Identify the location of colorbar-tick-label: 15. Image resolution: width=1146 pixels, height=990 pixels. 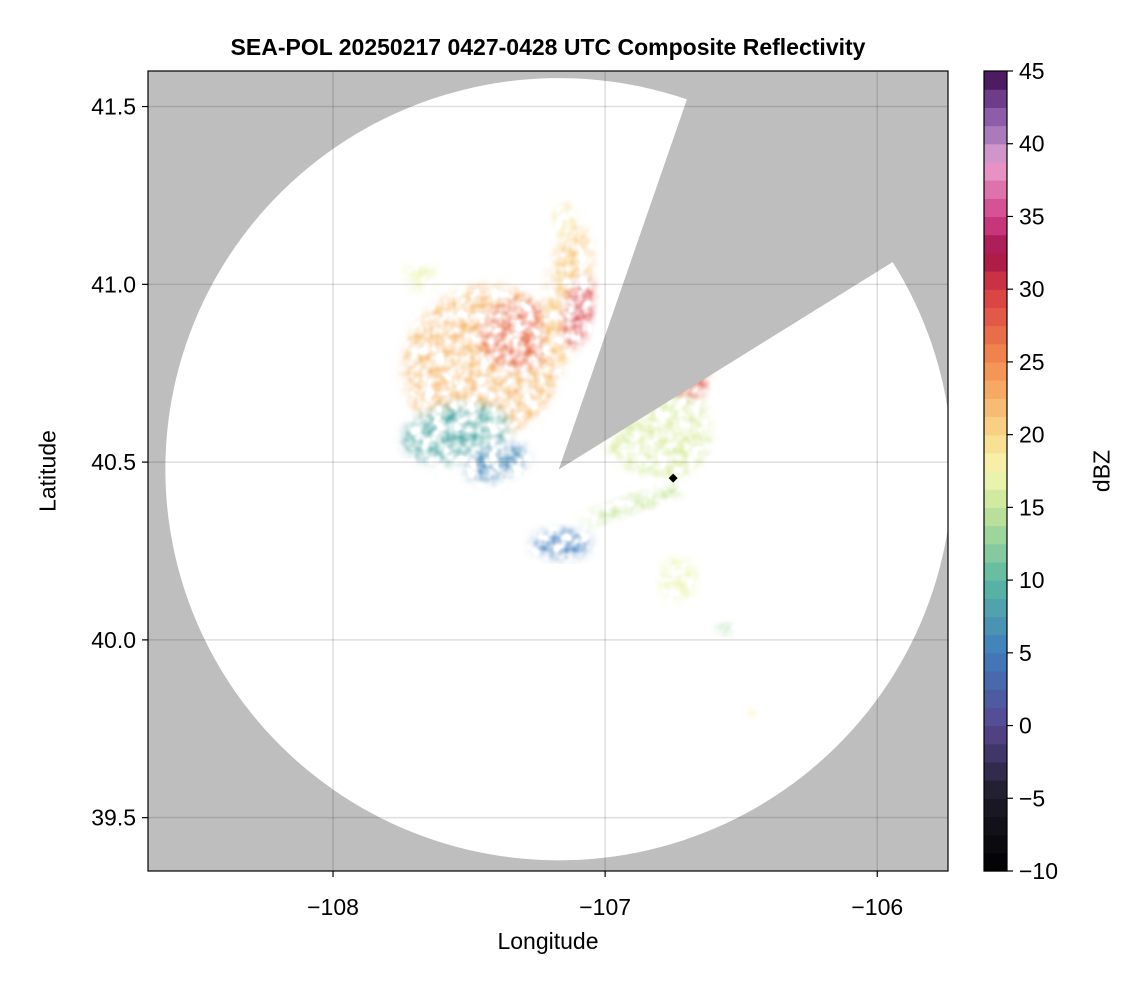
(1032, 507).